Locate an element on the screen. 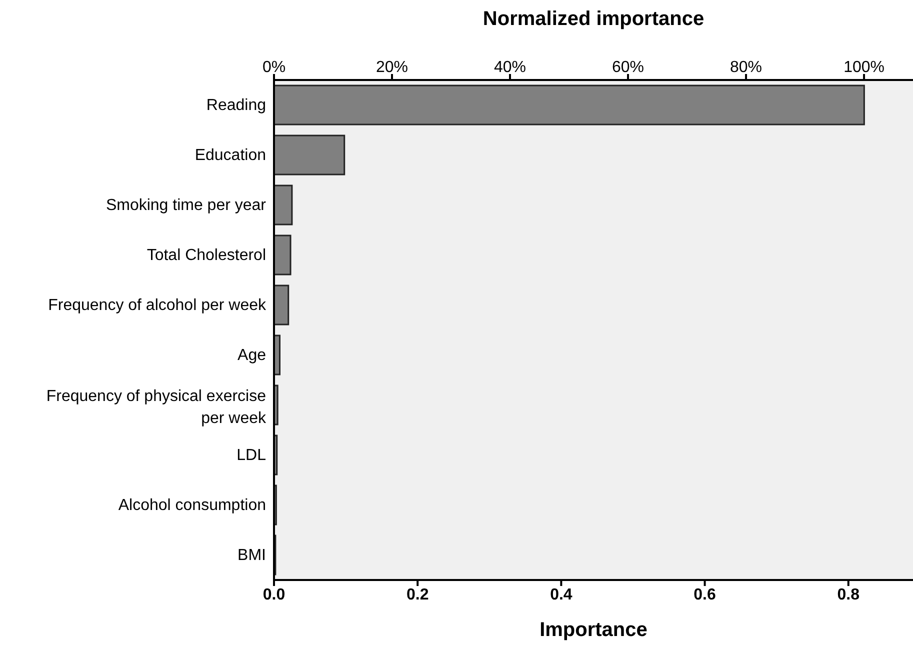 The width and height of the screenshot is (913, 646). y-tick-label: Total Cholesterol is located at coordinates (206, 255).